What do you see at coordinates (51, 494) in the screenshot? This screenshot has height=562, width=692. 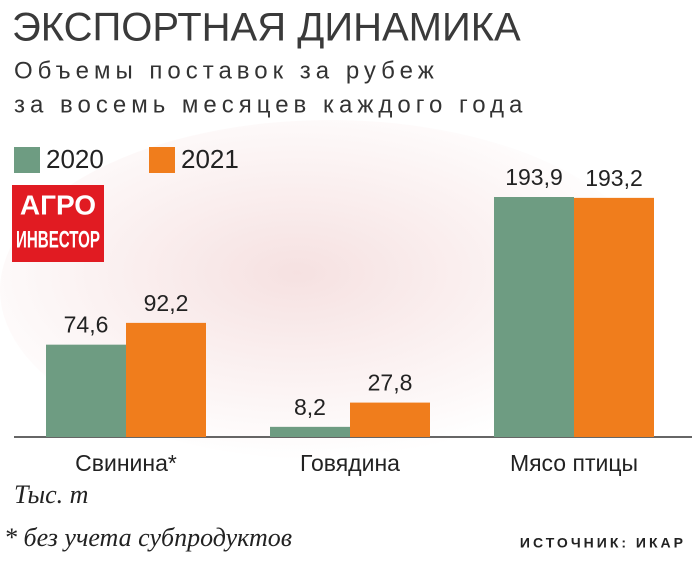 I see `unit-label: Тыс. т` at bounding box center [51, 494].